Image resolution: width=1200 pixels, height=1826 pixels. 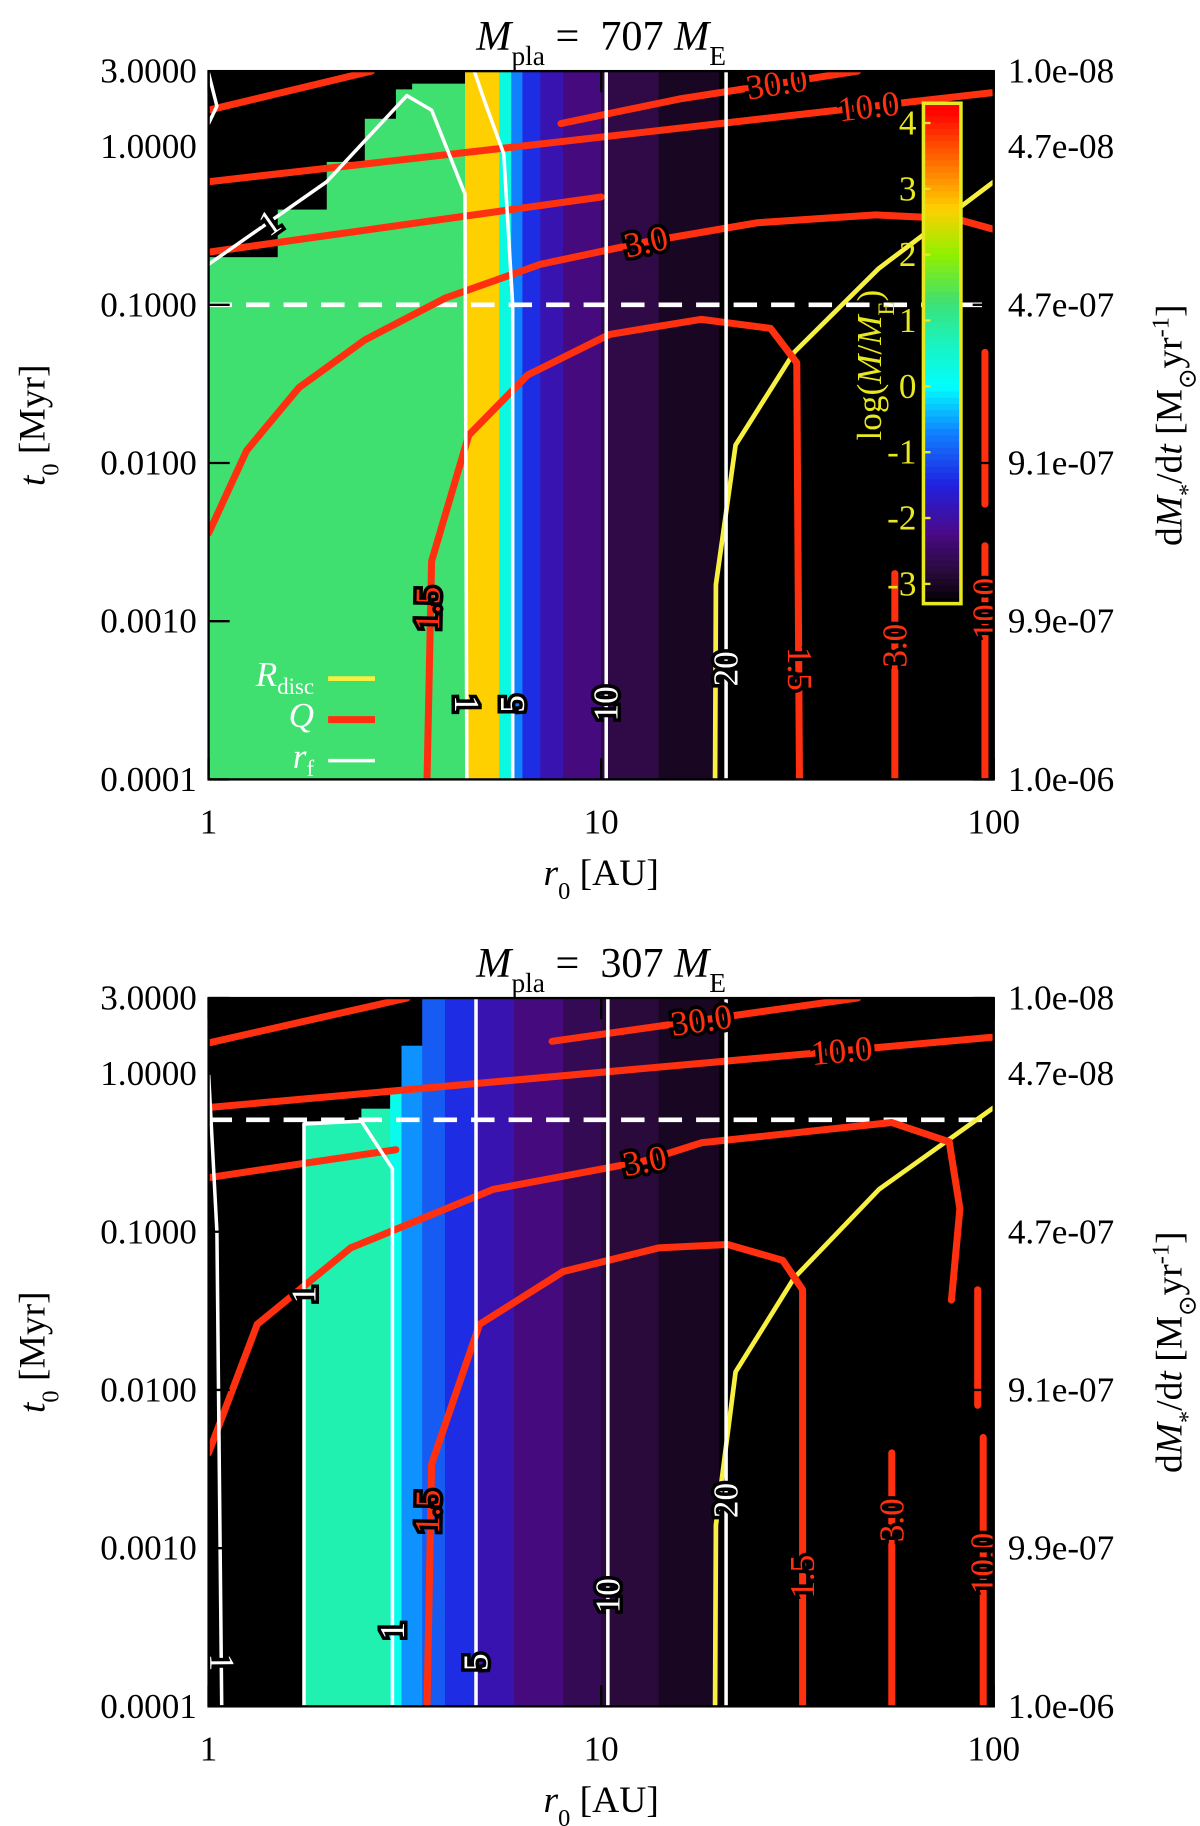 I want to click on y-tick-label: 0.0100, so click(x=148, y=463).